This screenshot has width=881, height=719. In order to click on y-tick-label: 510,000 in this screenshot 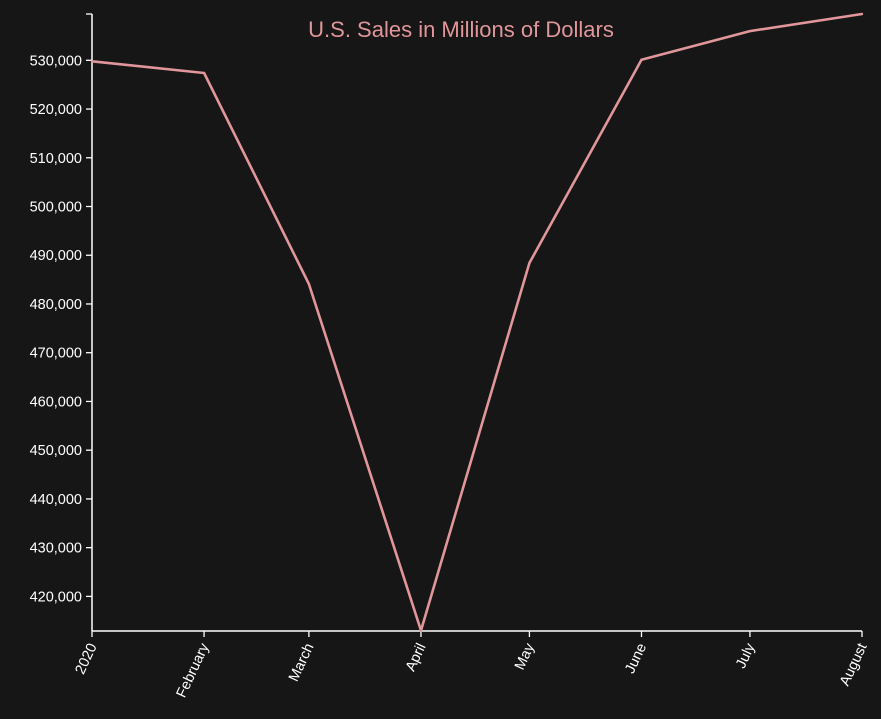, I will do `click(56, 159)`.